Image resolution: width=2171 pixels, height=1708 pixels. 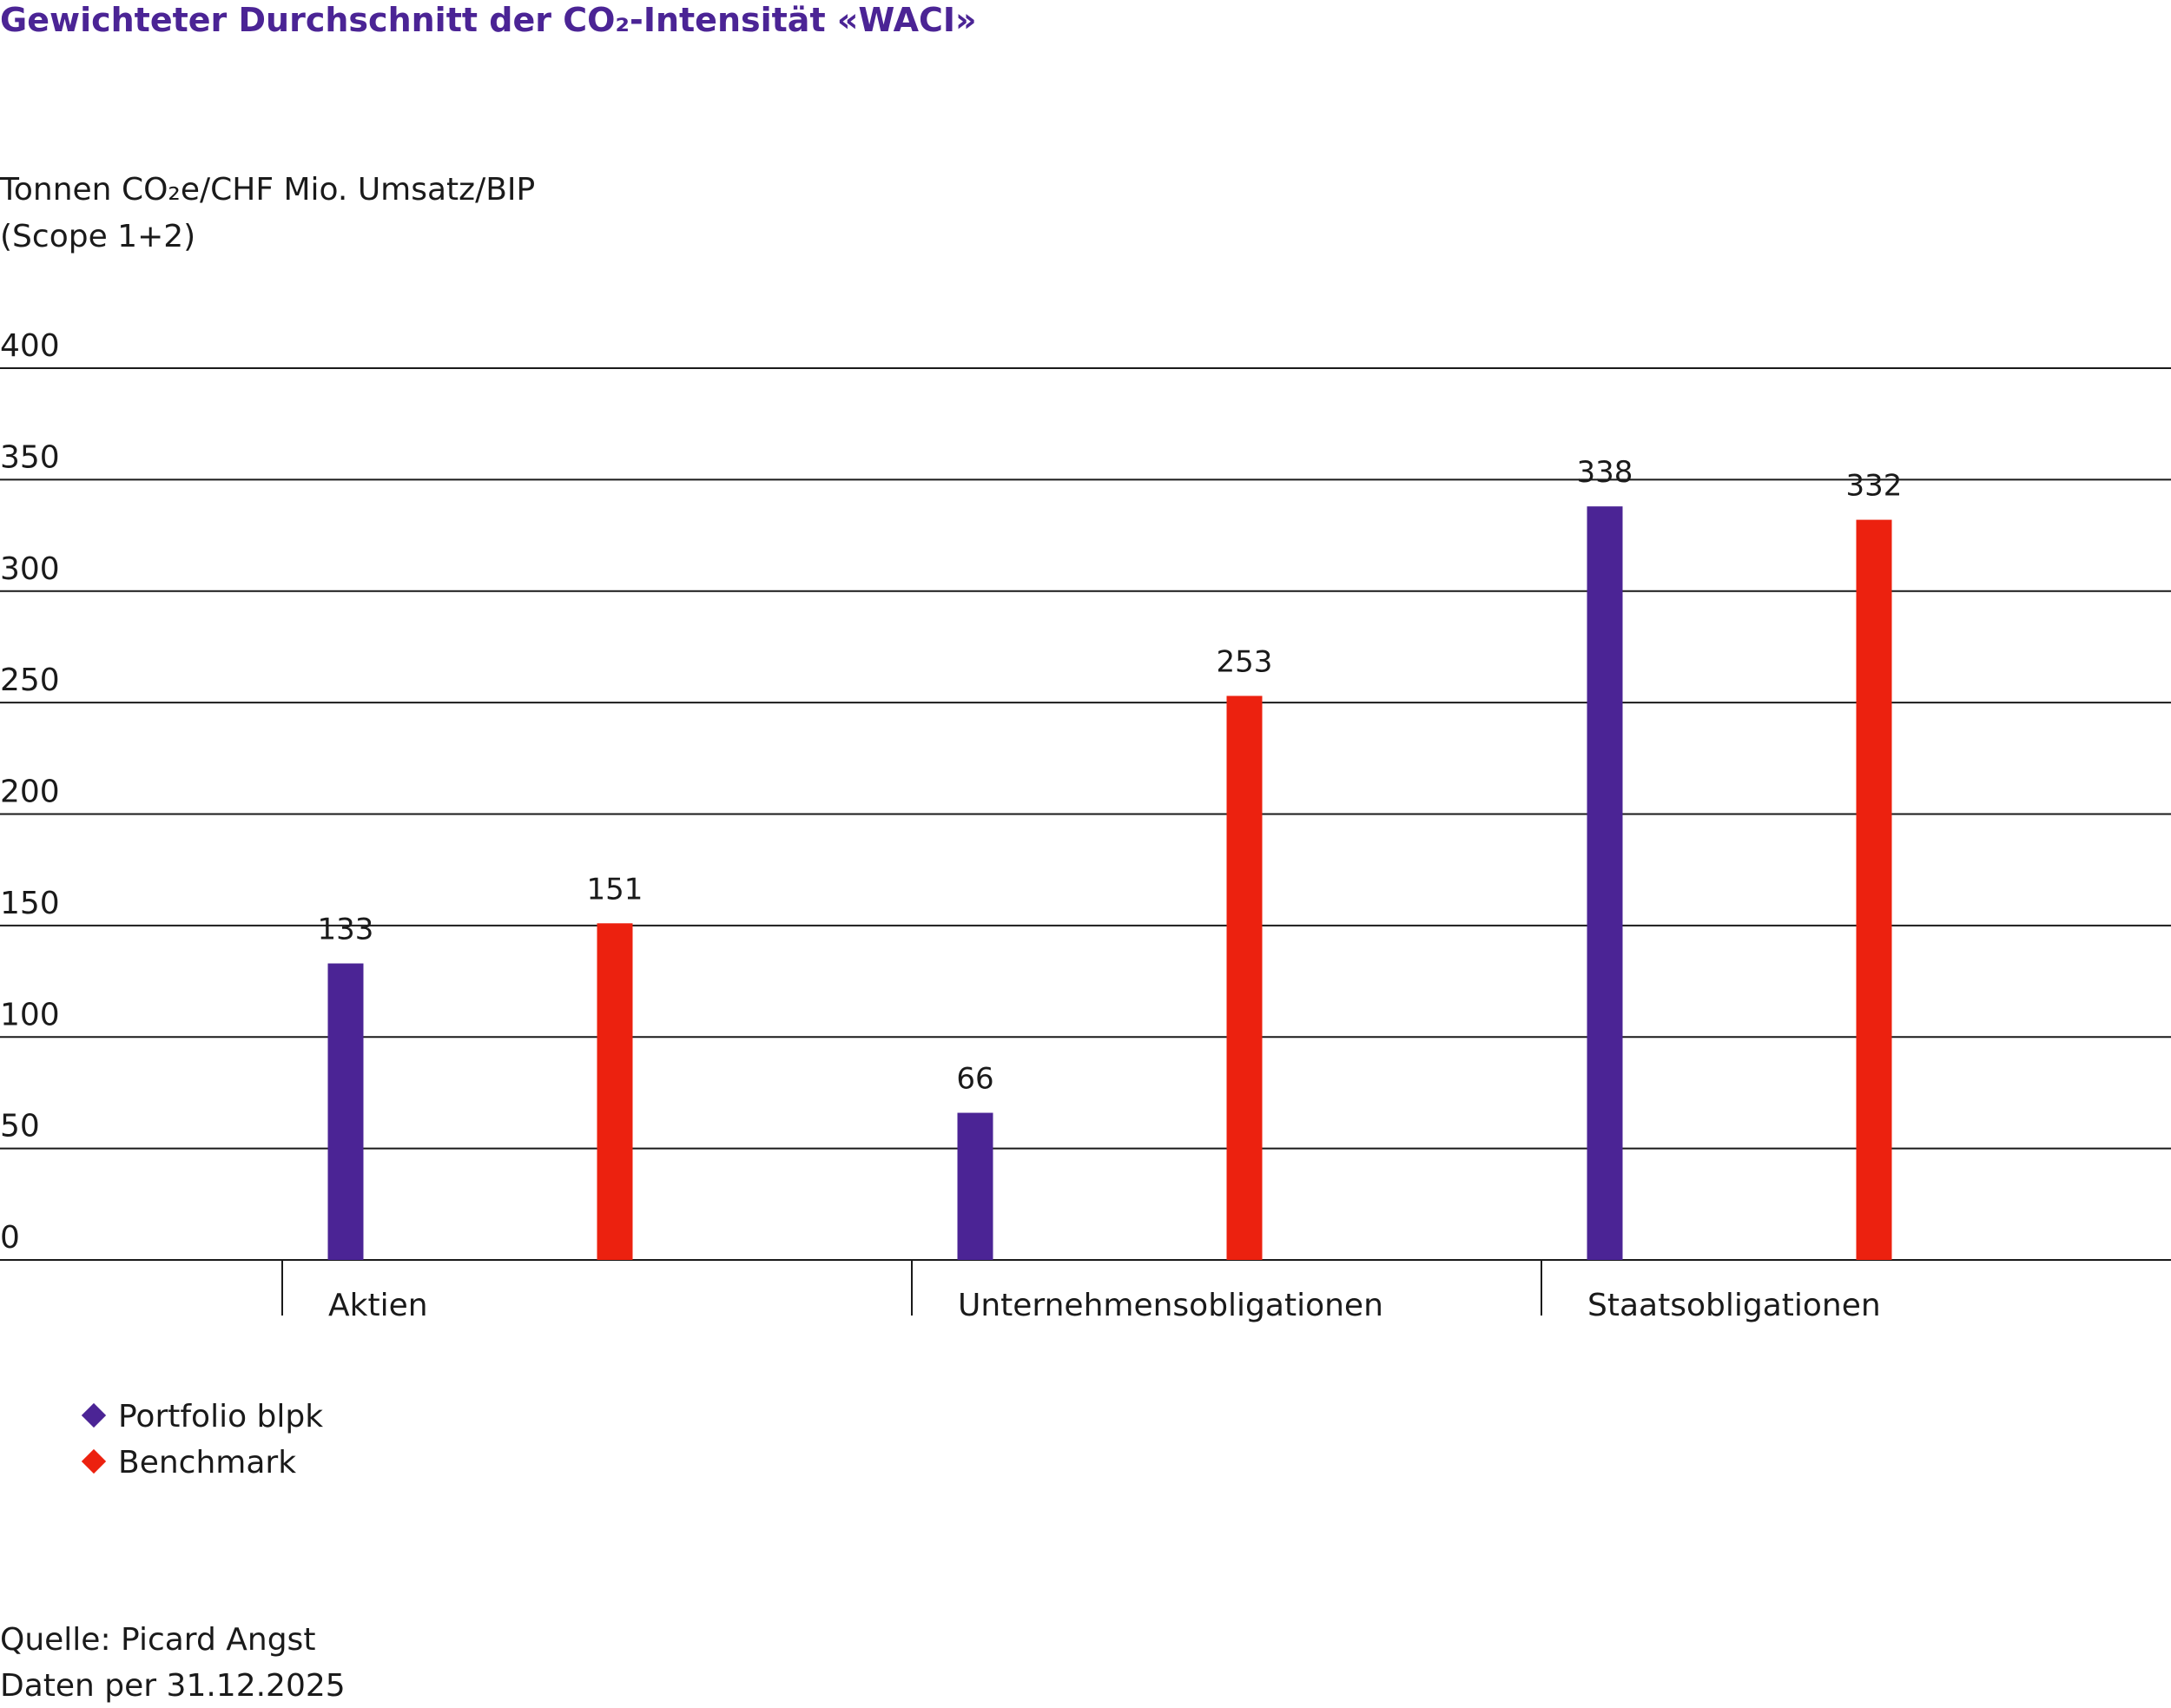 What do you see at coordinates (1170, 1305) in the screenshot?
I see `x-tick-label: Unternehmensobligationen` at bounding box center [1170, 1305].